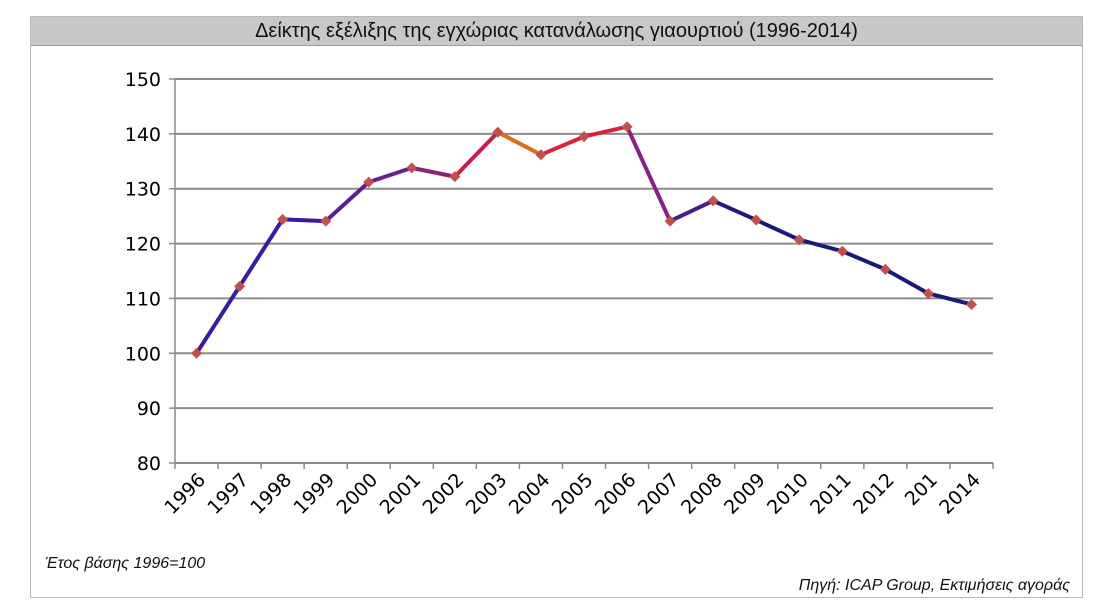 The height and width of the screenshot is (606, 1102). I want to click on source-note: Πηγή: ICAP Group, Εκτιμήσεις αγοράς, so click(934, 585).